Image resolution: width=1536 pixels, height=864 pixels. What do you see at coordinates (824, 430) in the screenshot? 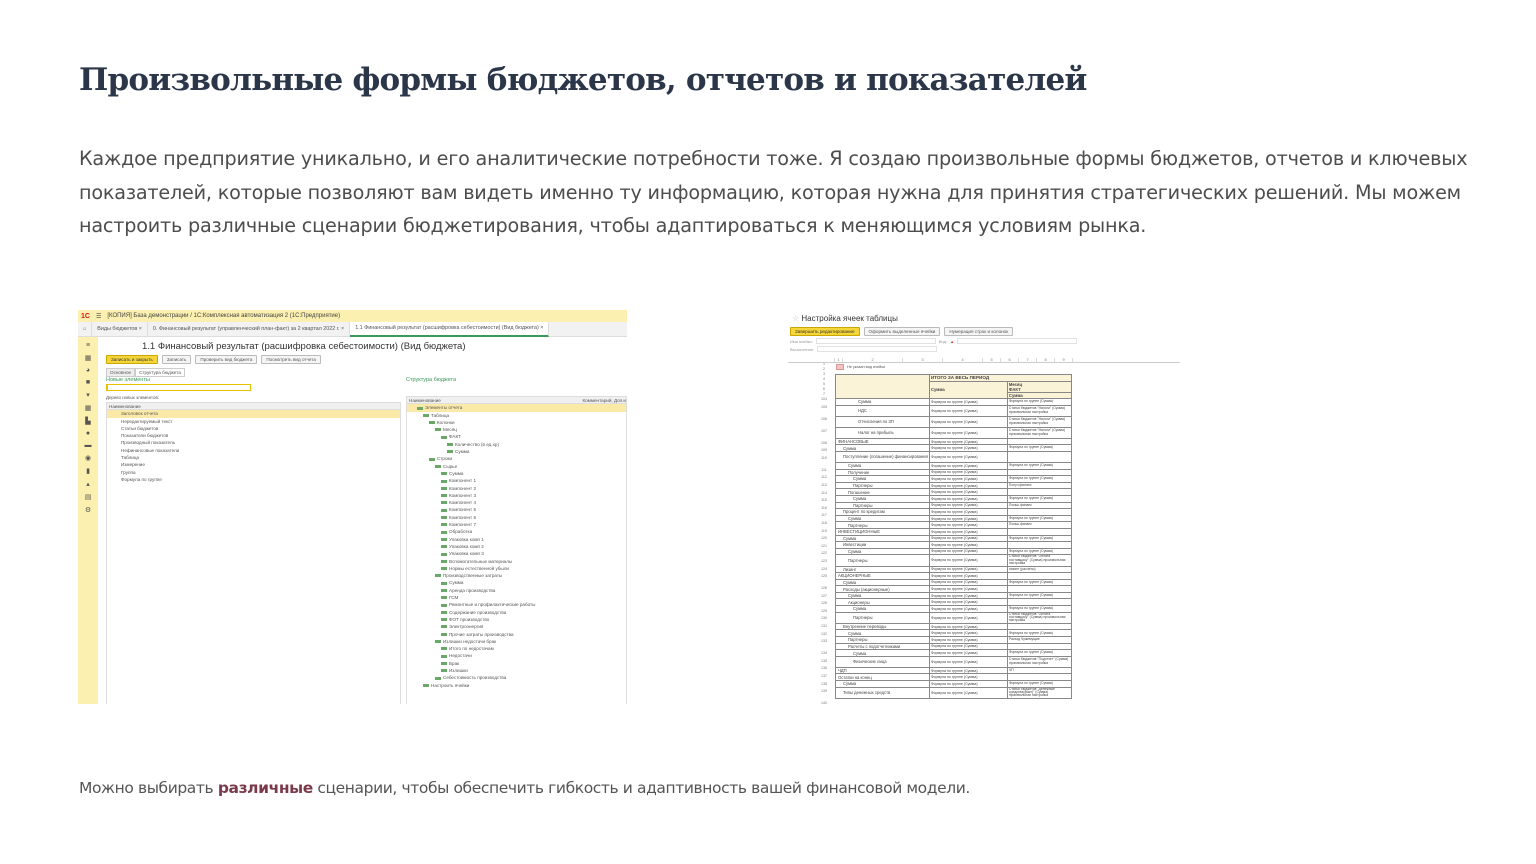
I see `row-number: 107` at bounding box center [824, 430].